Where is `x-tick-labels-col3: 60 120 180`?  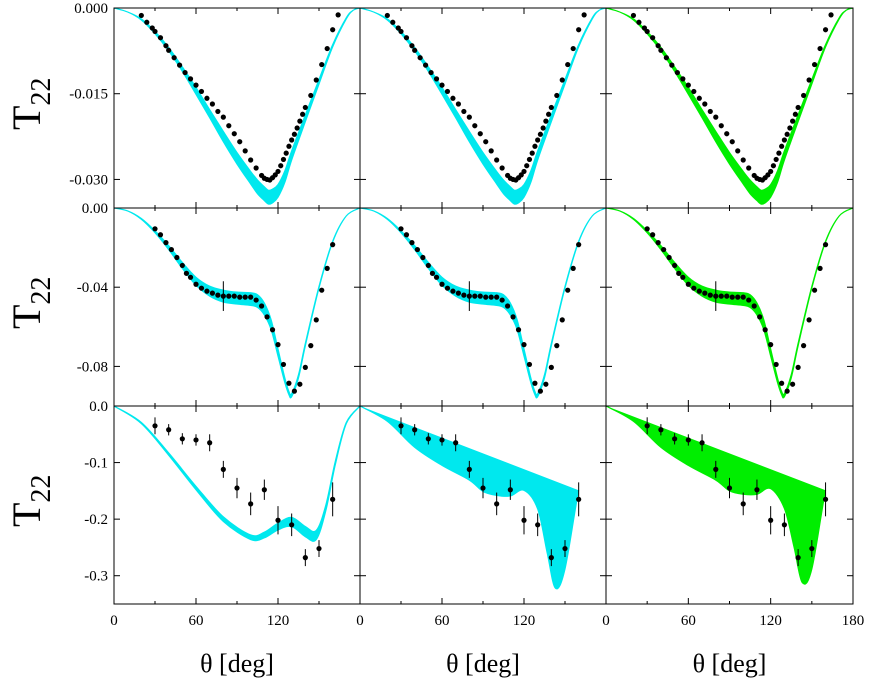 x-tick-labels-col3: 60 120 180 is located at coordinates (772, 621).